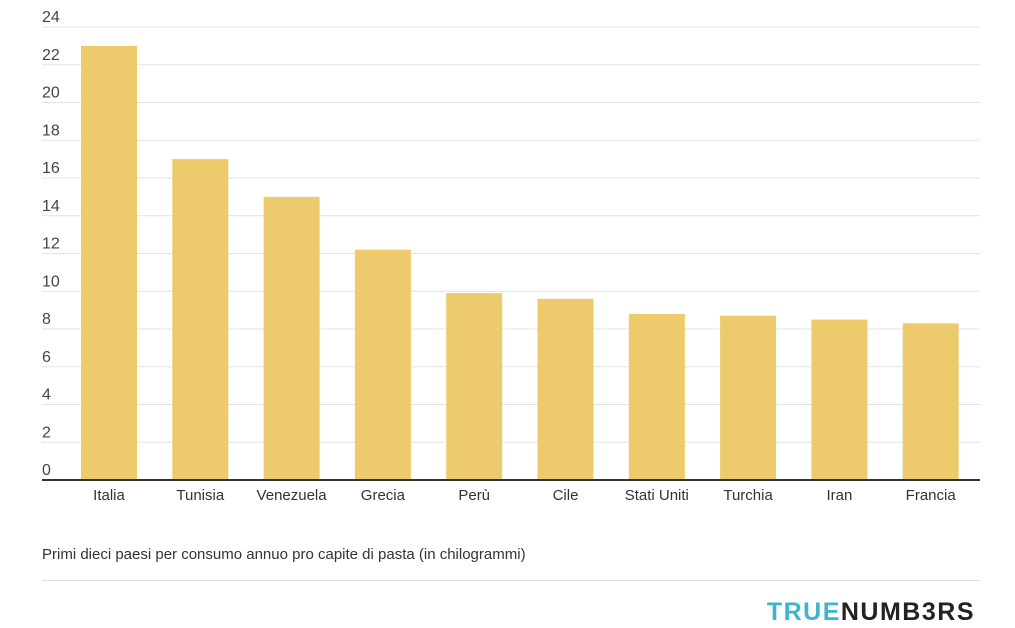  Describe the element at coordinates (474, 495) in the screenshot. I see `x-tick-label: Perù` at that location.